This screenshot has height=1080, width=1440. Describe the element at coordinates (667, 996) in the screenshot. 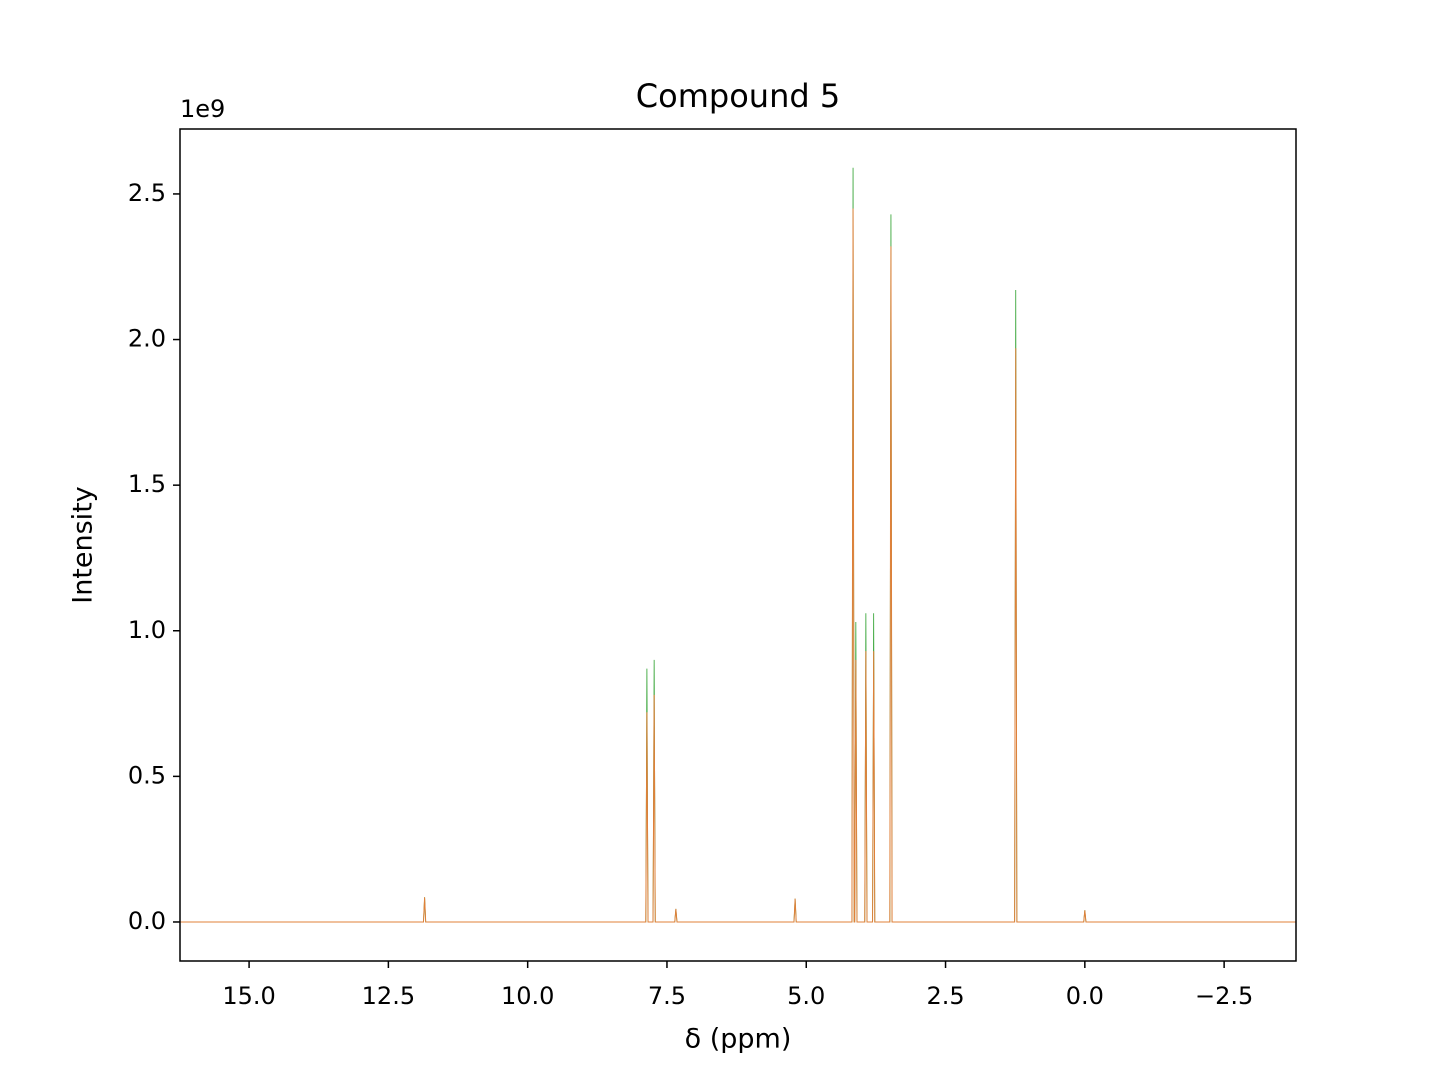

I see `x-tick-label: 7.5` at that location.